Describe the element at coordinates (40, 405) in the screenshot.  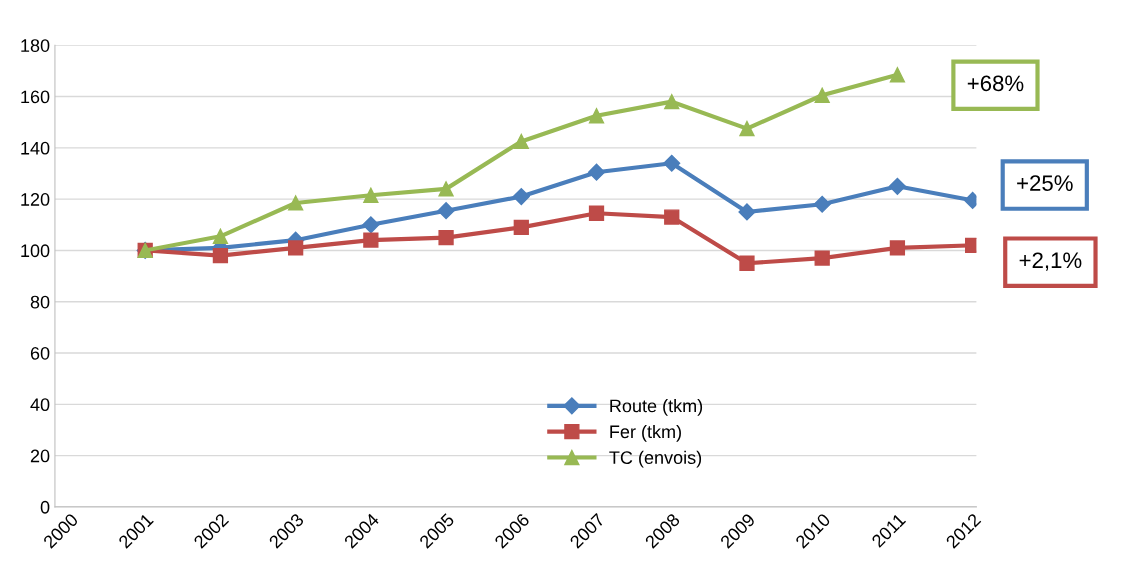
I see `y-tick-label: 40` at that location.